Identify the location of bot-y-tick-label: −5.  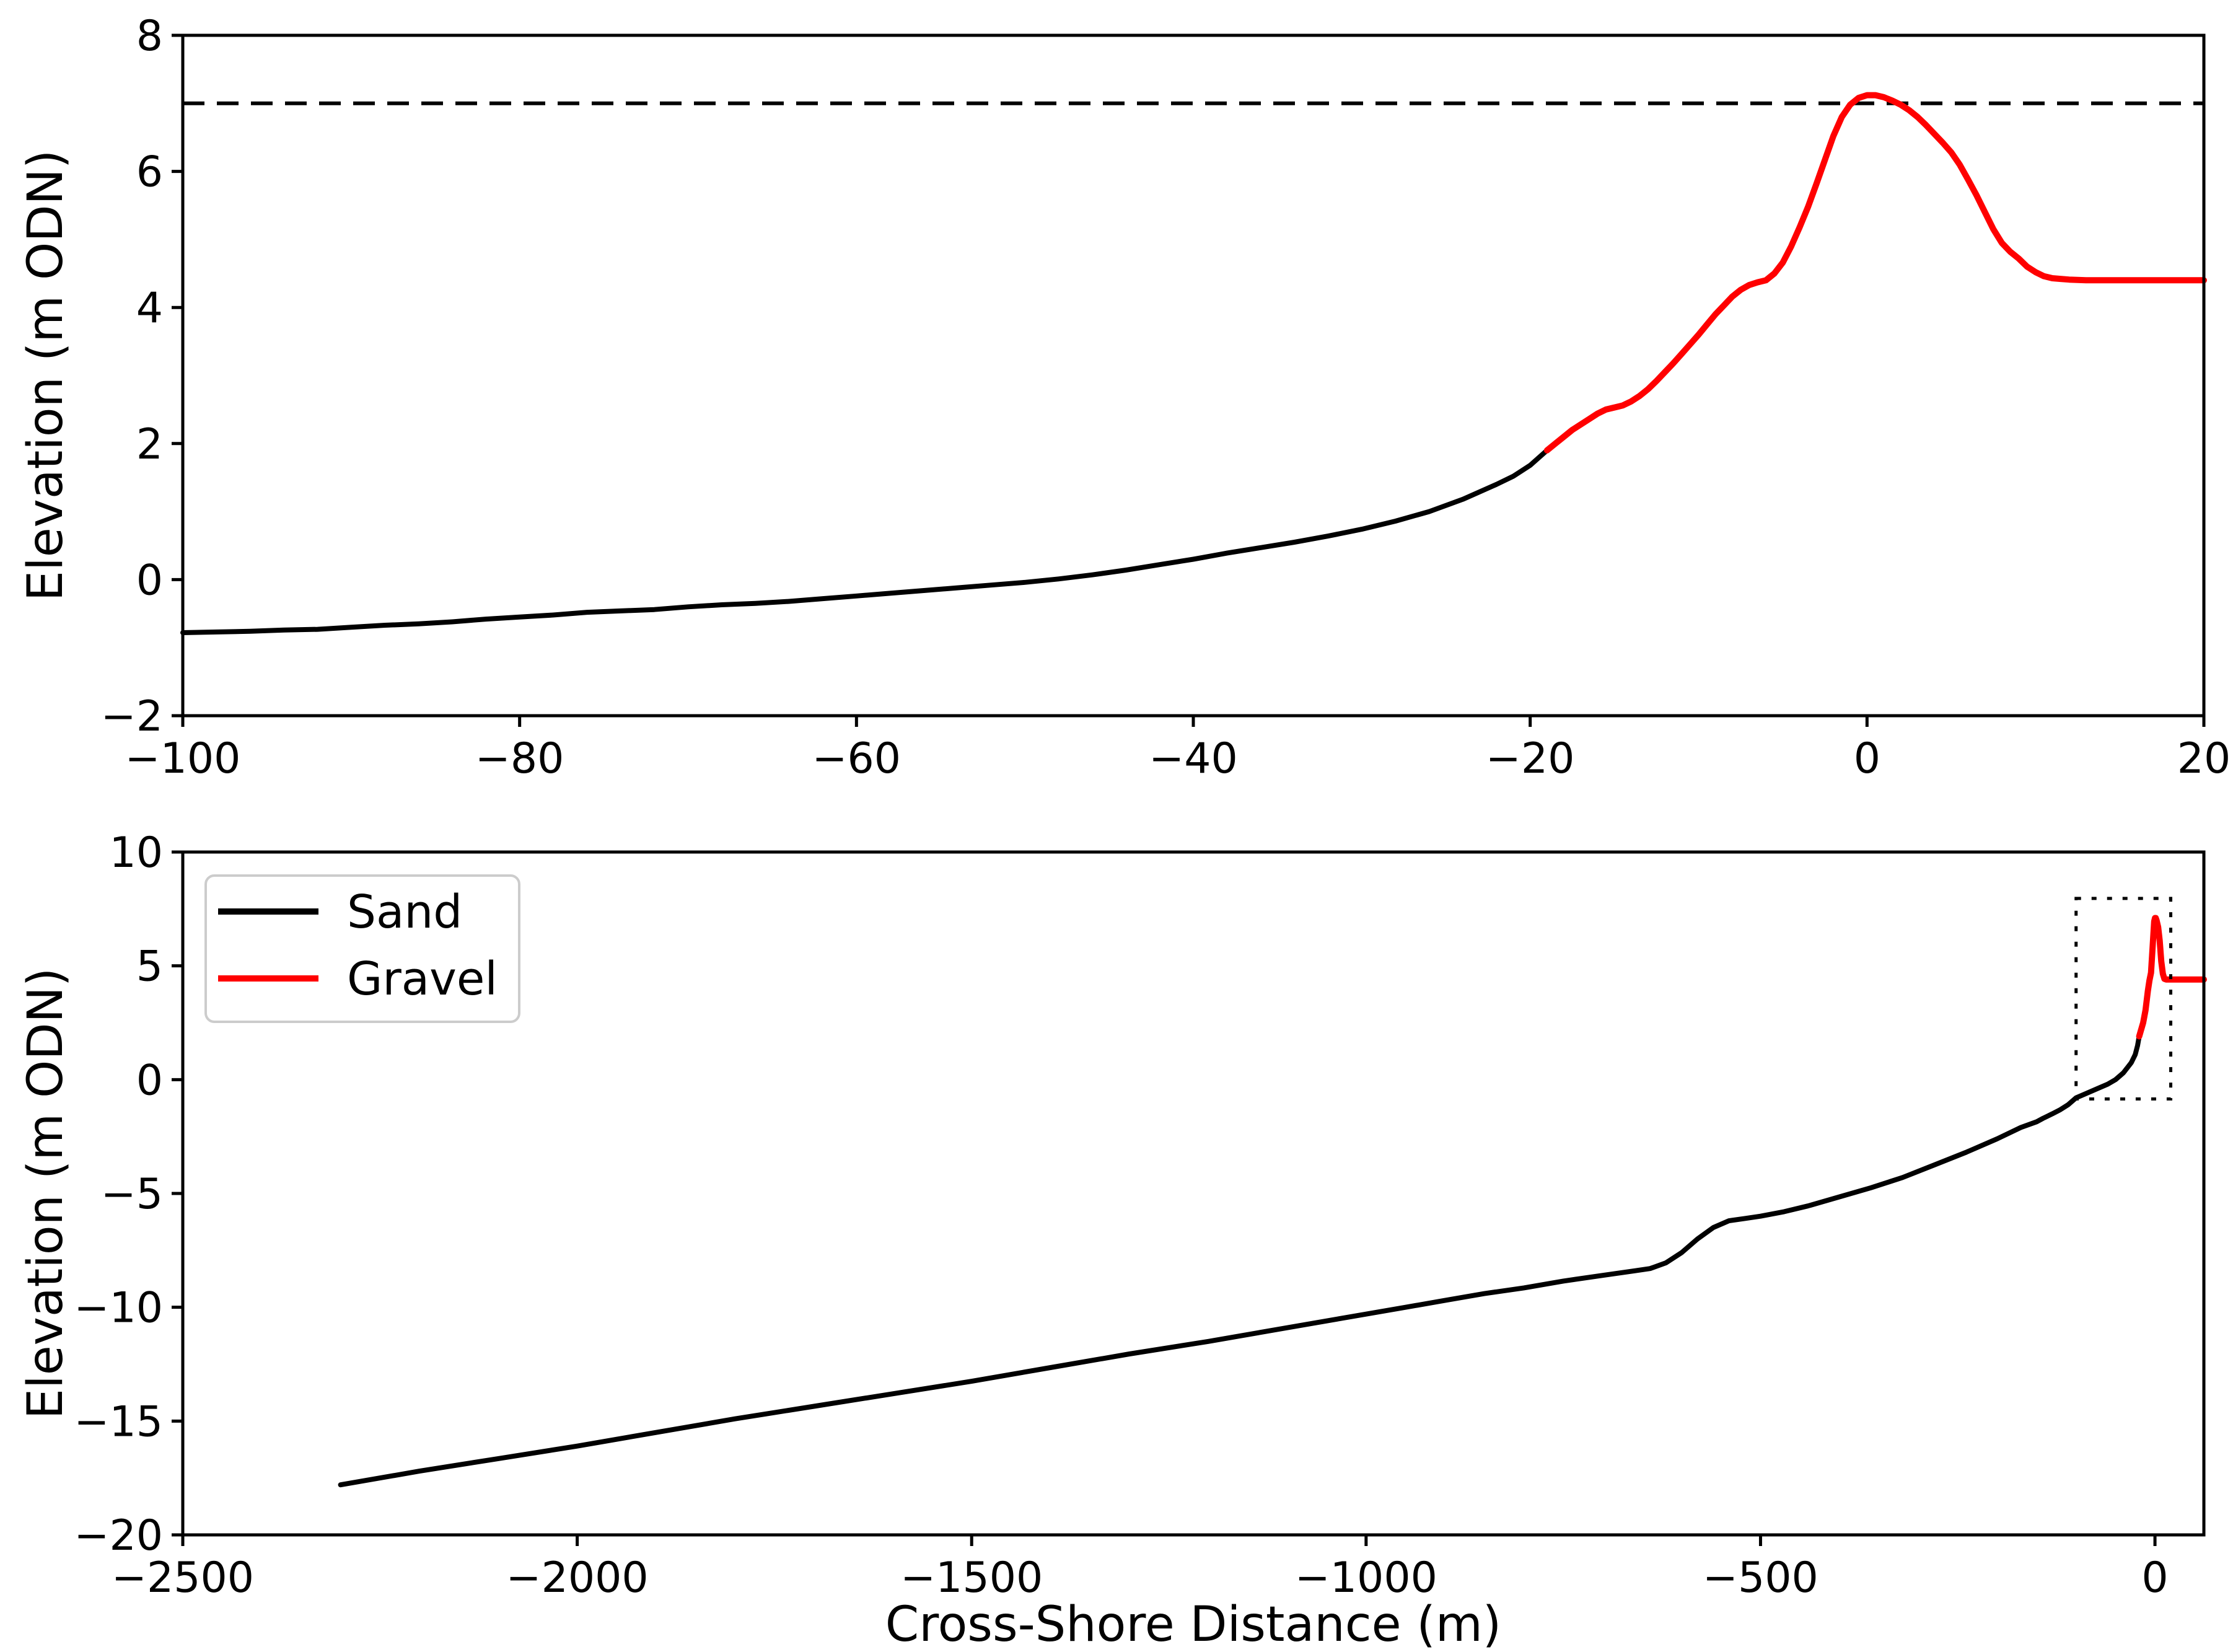
(132, 1194).